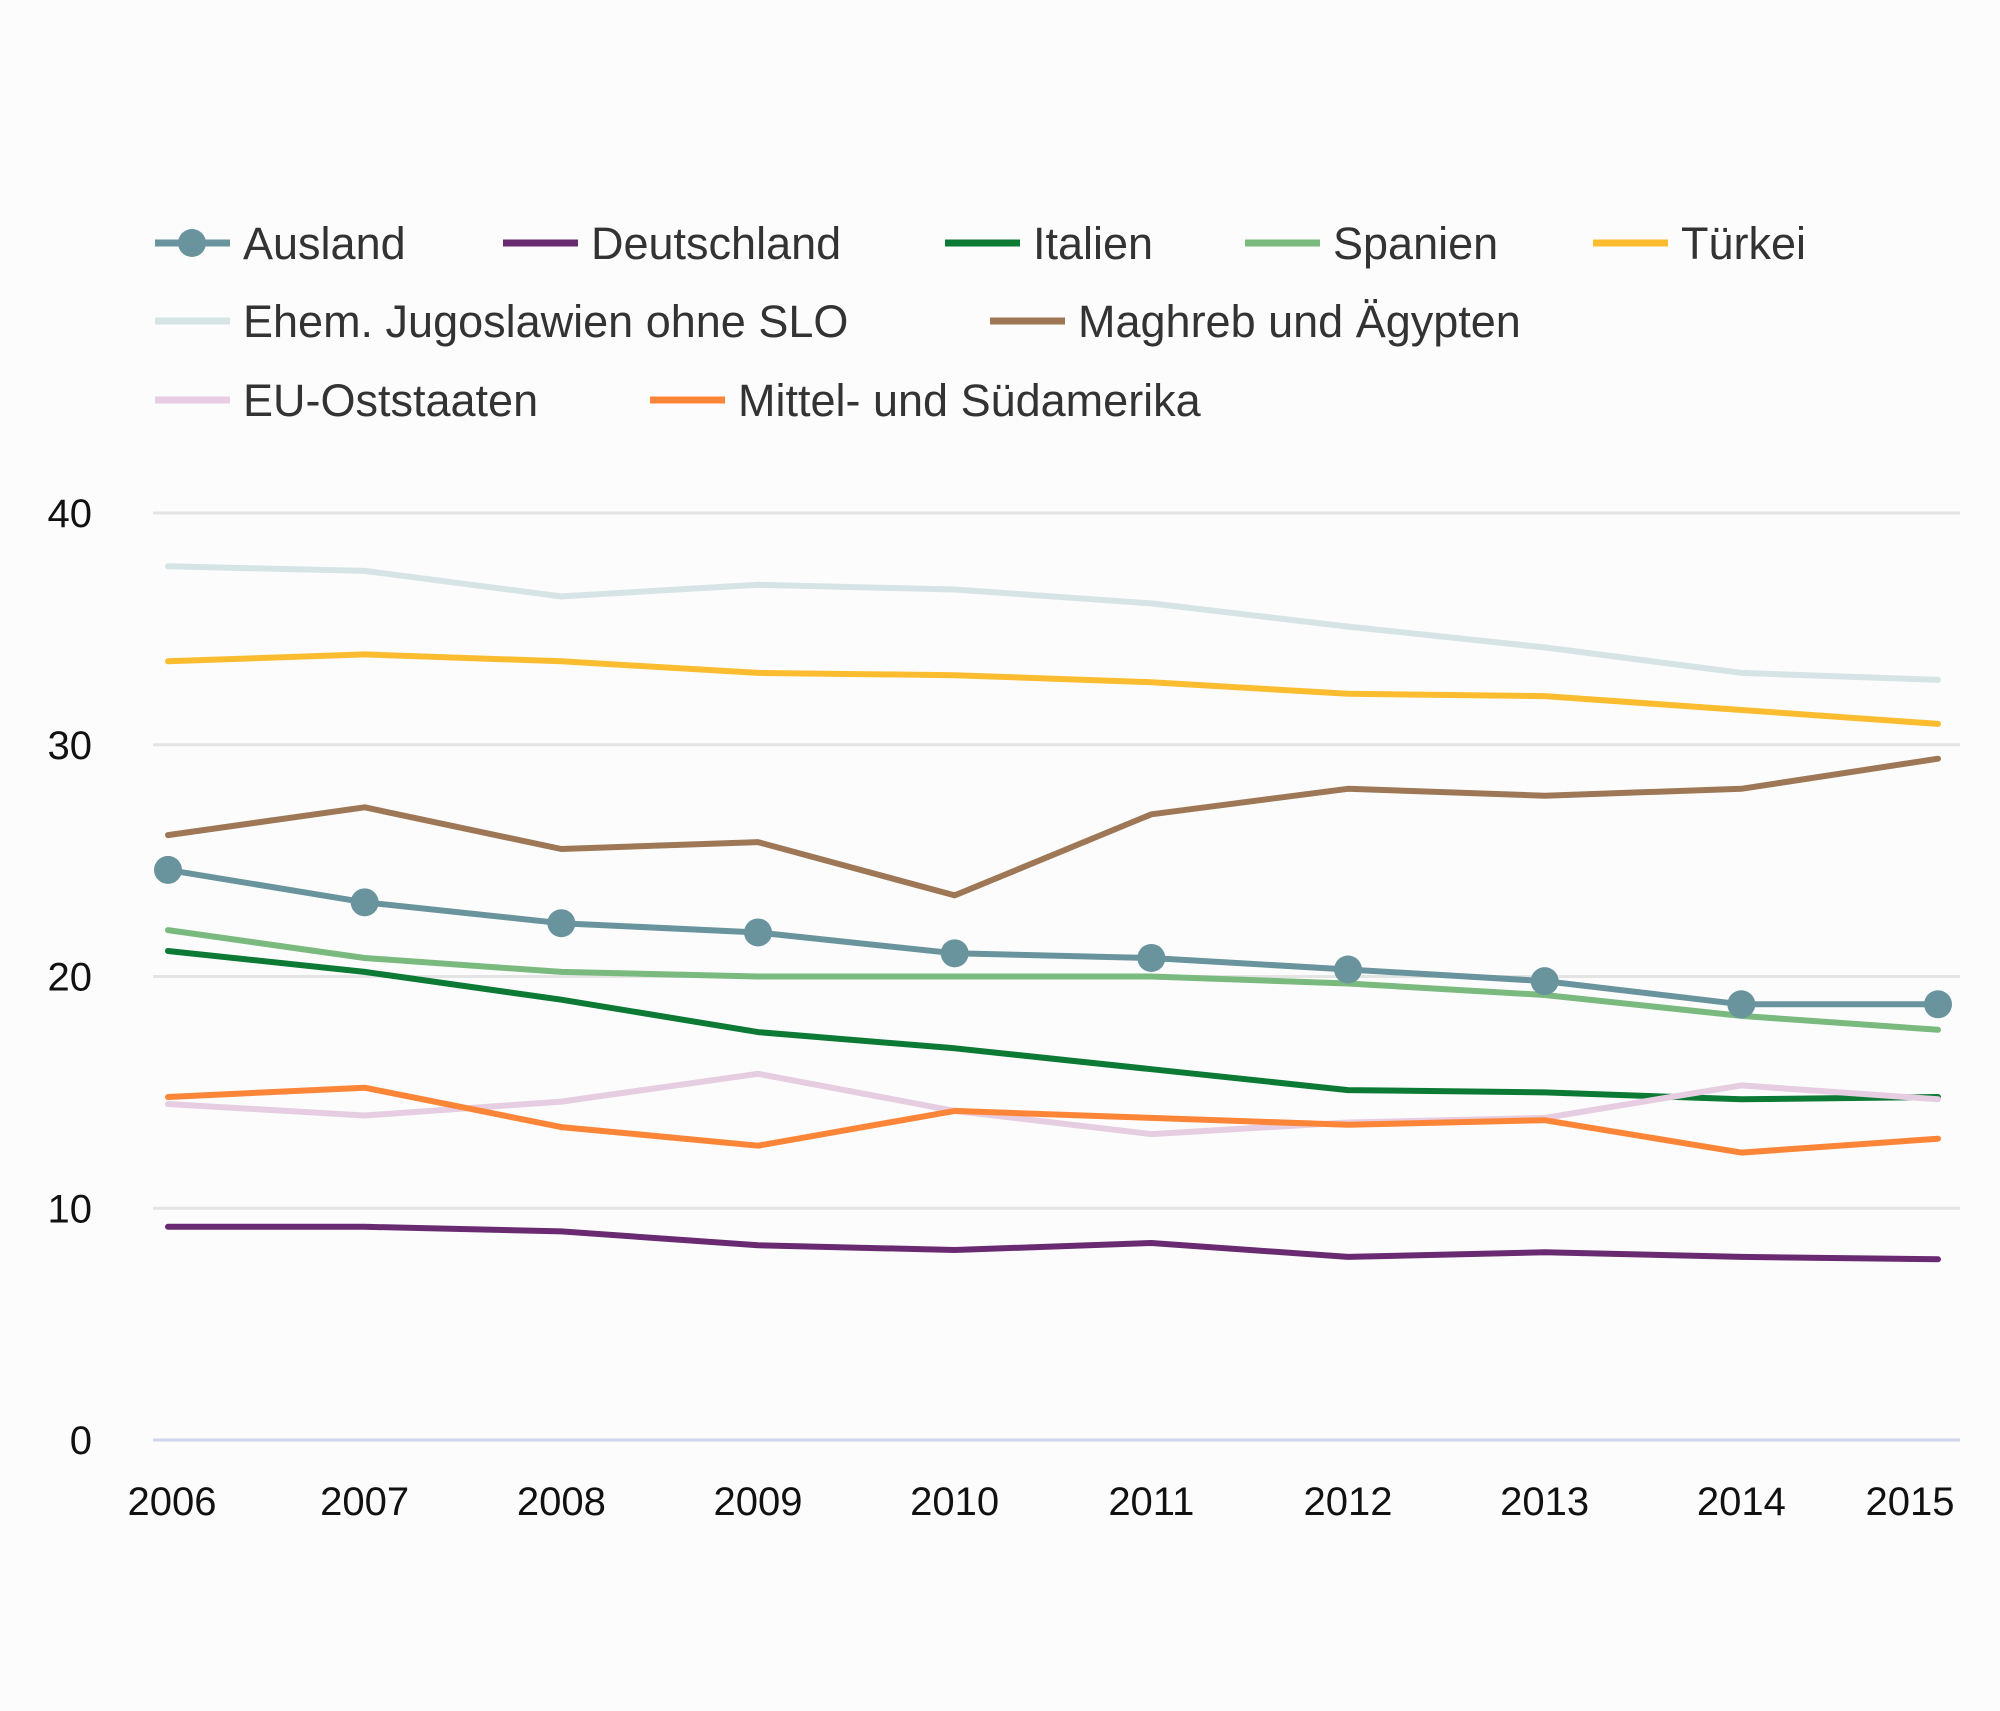 This screenshot has height=1711, width=2000. I want to click on y-tick-label: 30, so click(70, 746).